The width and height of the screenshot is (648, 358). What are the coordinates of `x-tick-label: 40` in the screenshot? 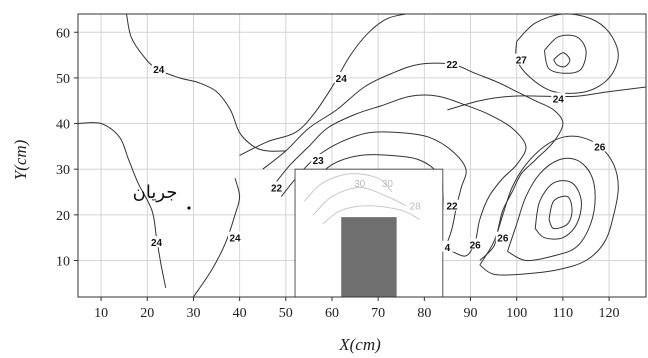 It's located at (240, 313).